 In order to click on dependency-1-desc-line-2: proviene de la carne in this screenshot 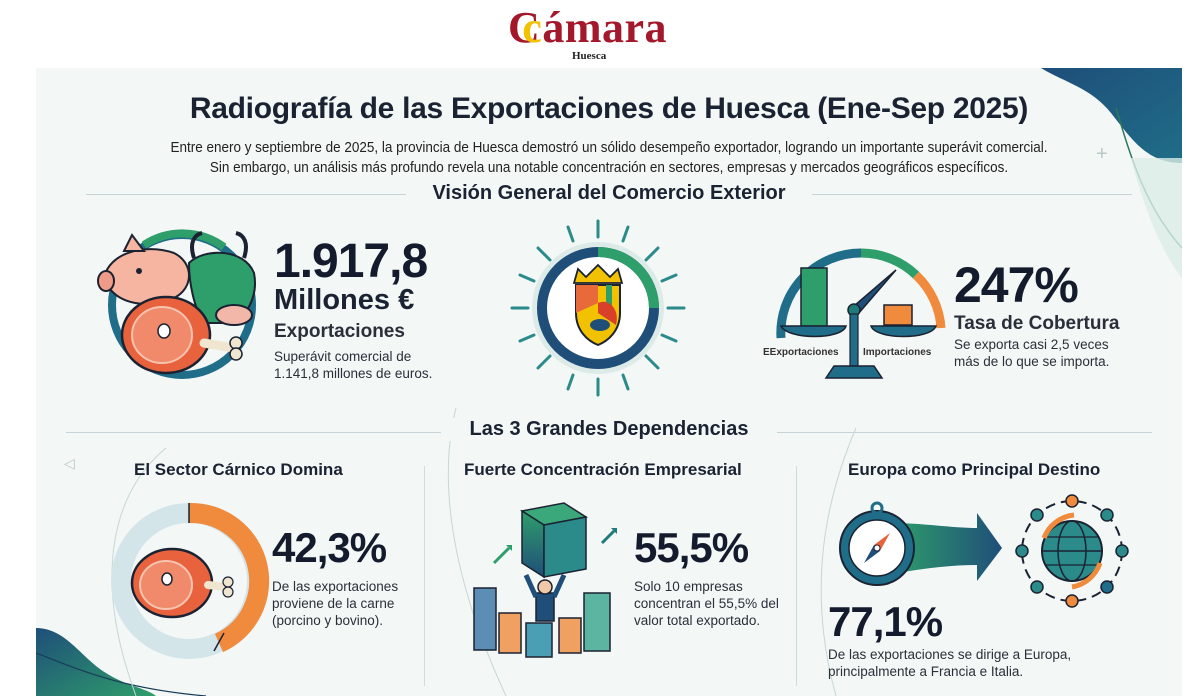, I will do `click(333, 603)`.